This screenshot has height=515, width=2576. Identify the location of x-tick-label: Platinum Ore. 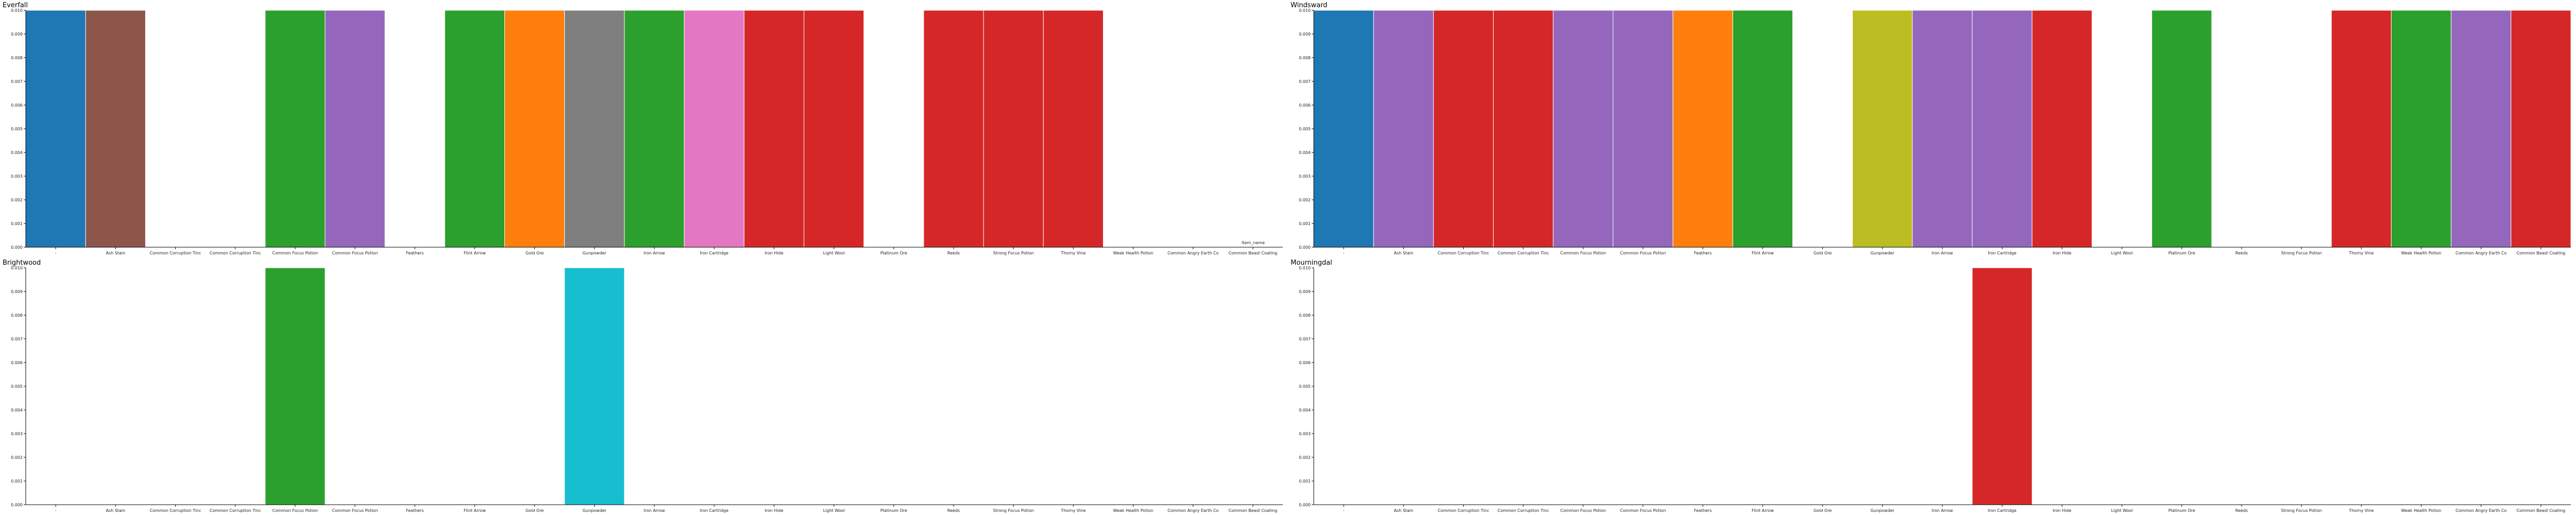
(894, 253).